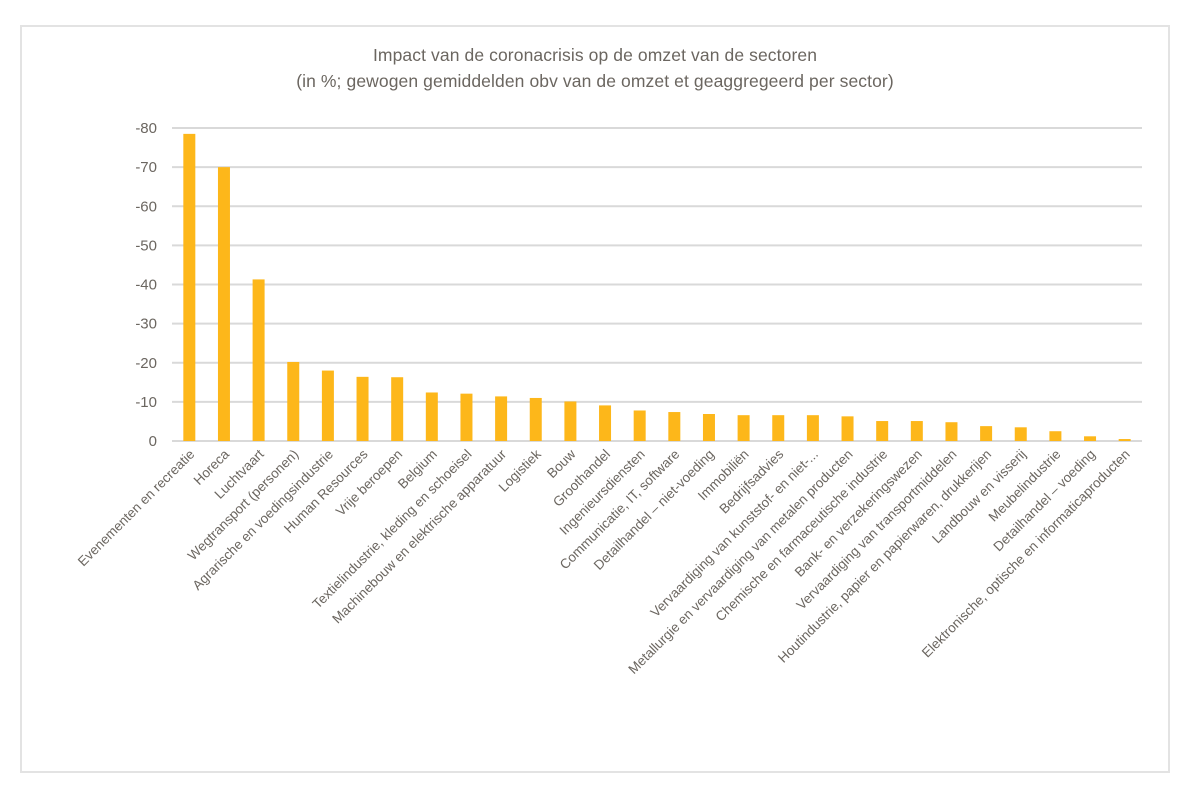 This screenshot has width=1190, height=794. Describe the element at coordinates (146, 363) in the screenshot. I see `y-tick-label: -20` at that location.